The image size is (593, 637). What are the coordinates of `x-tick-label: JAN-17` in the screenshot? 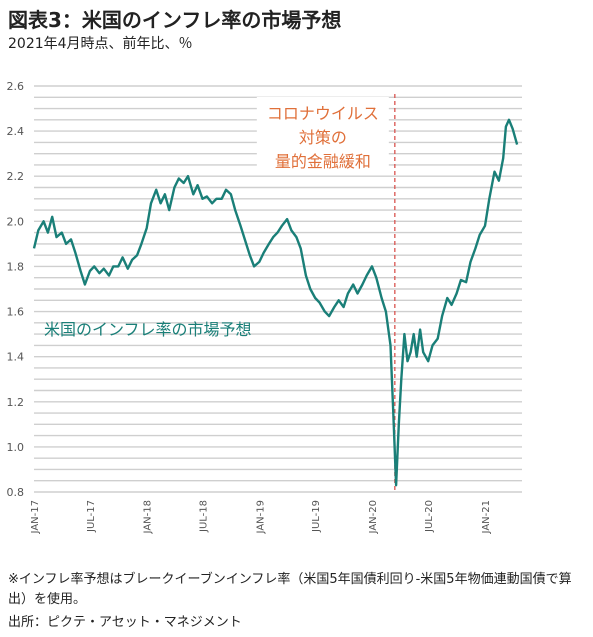 It's located at (35, 517).